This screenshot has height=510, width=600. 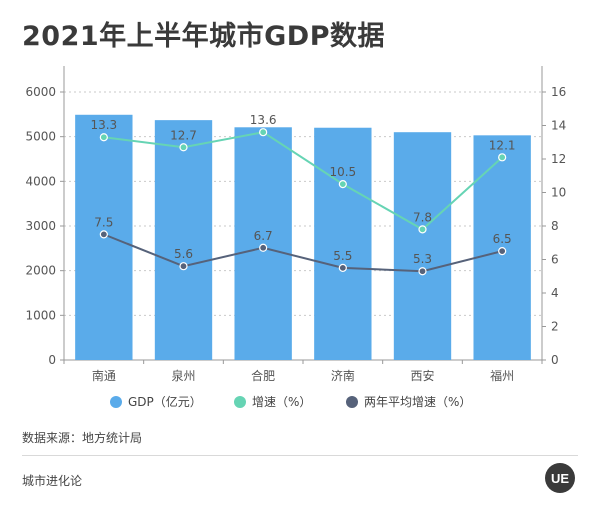 I want to click on brand-logo-text: UE, so click(x=560, y=478).